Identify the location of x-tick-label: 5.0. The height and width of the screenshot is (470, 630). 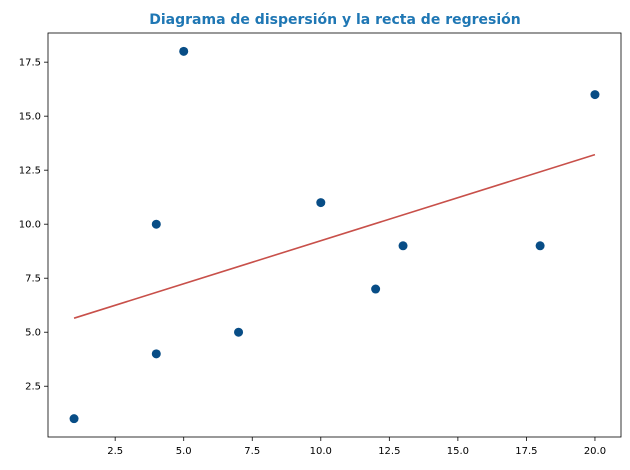
(184, 451).